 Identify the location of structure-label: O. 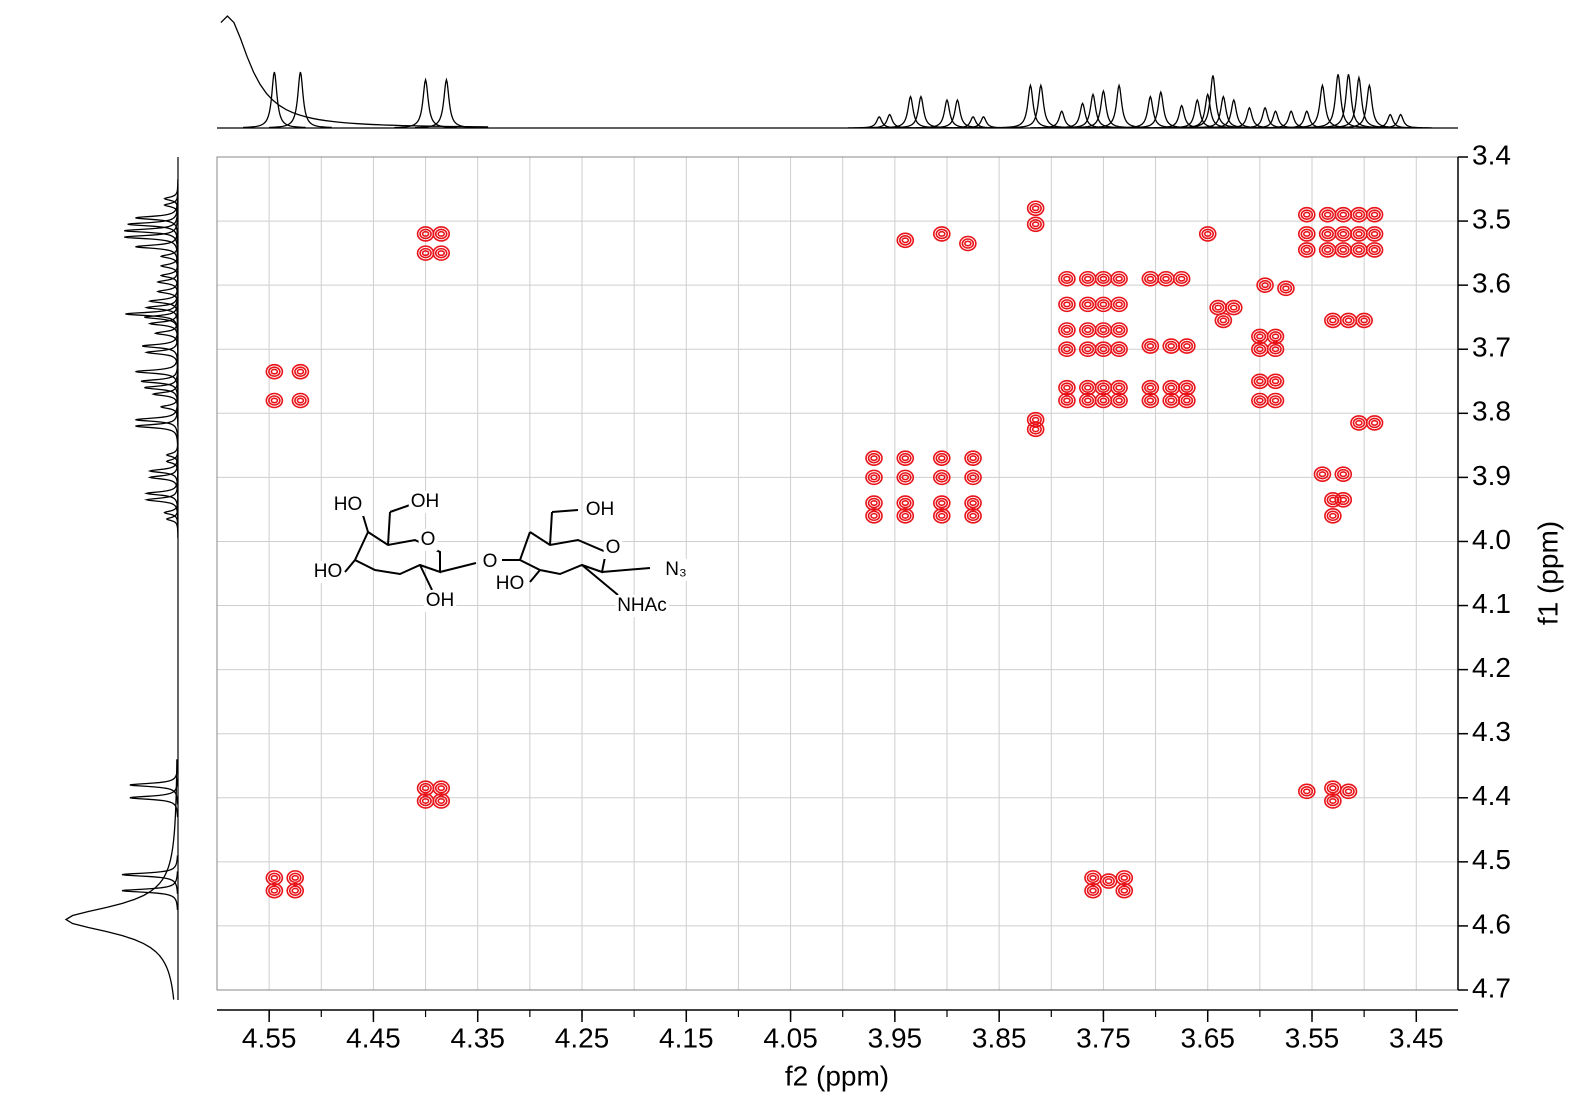
(490, 561).